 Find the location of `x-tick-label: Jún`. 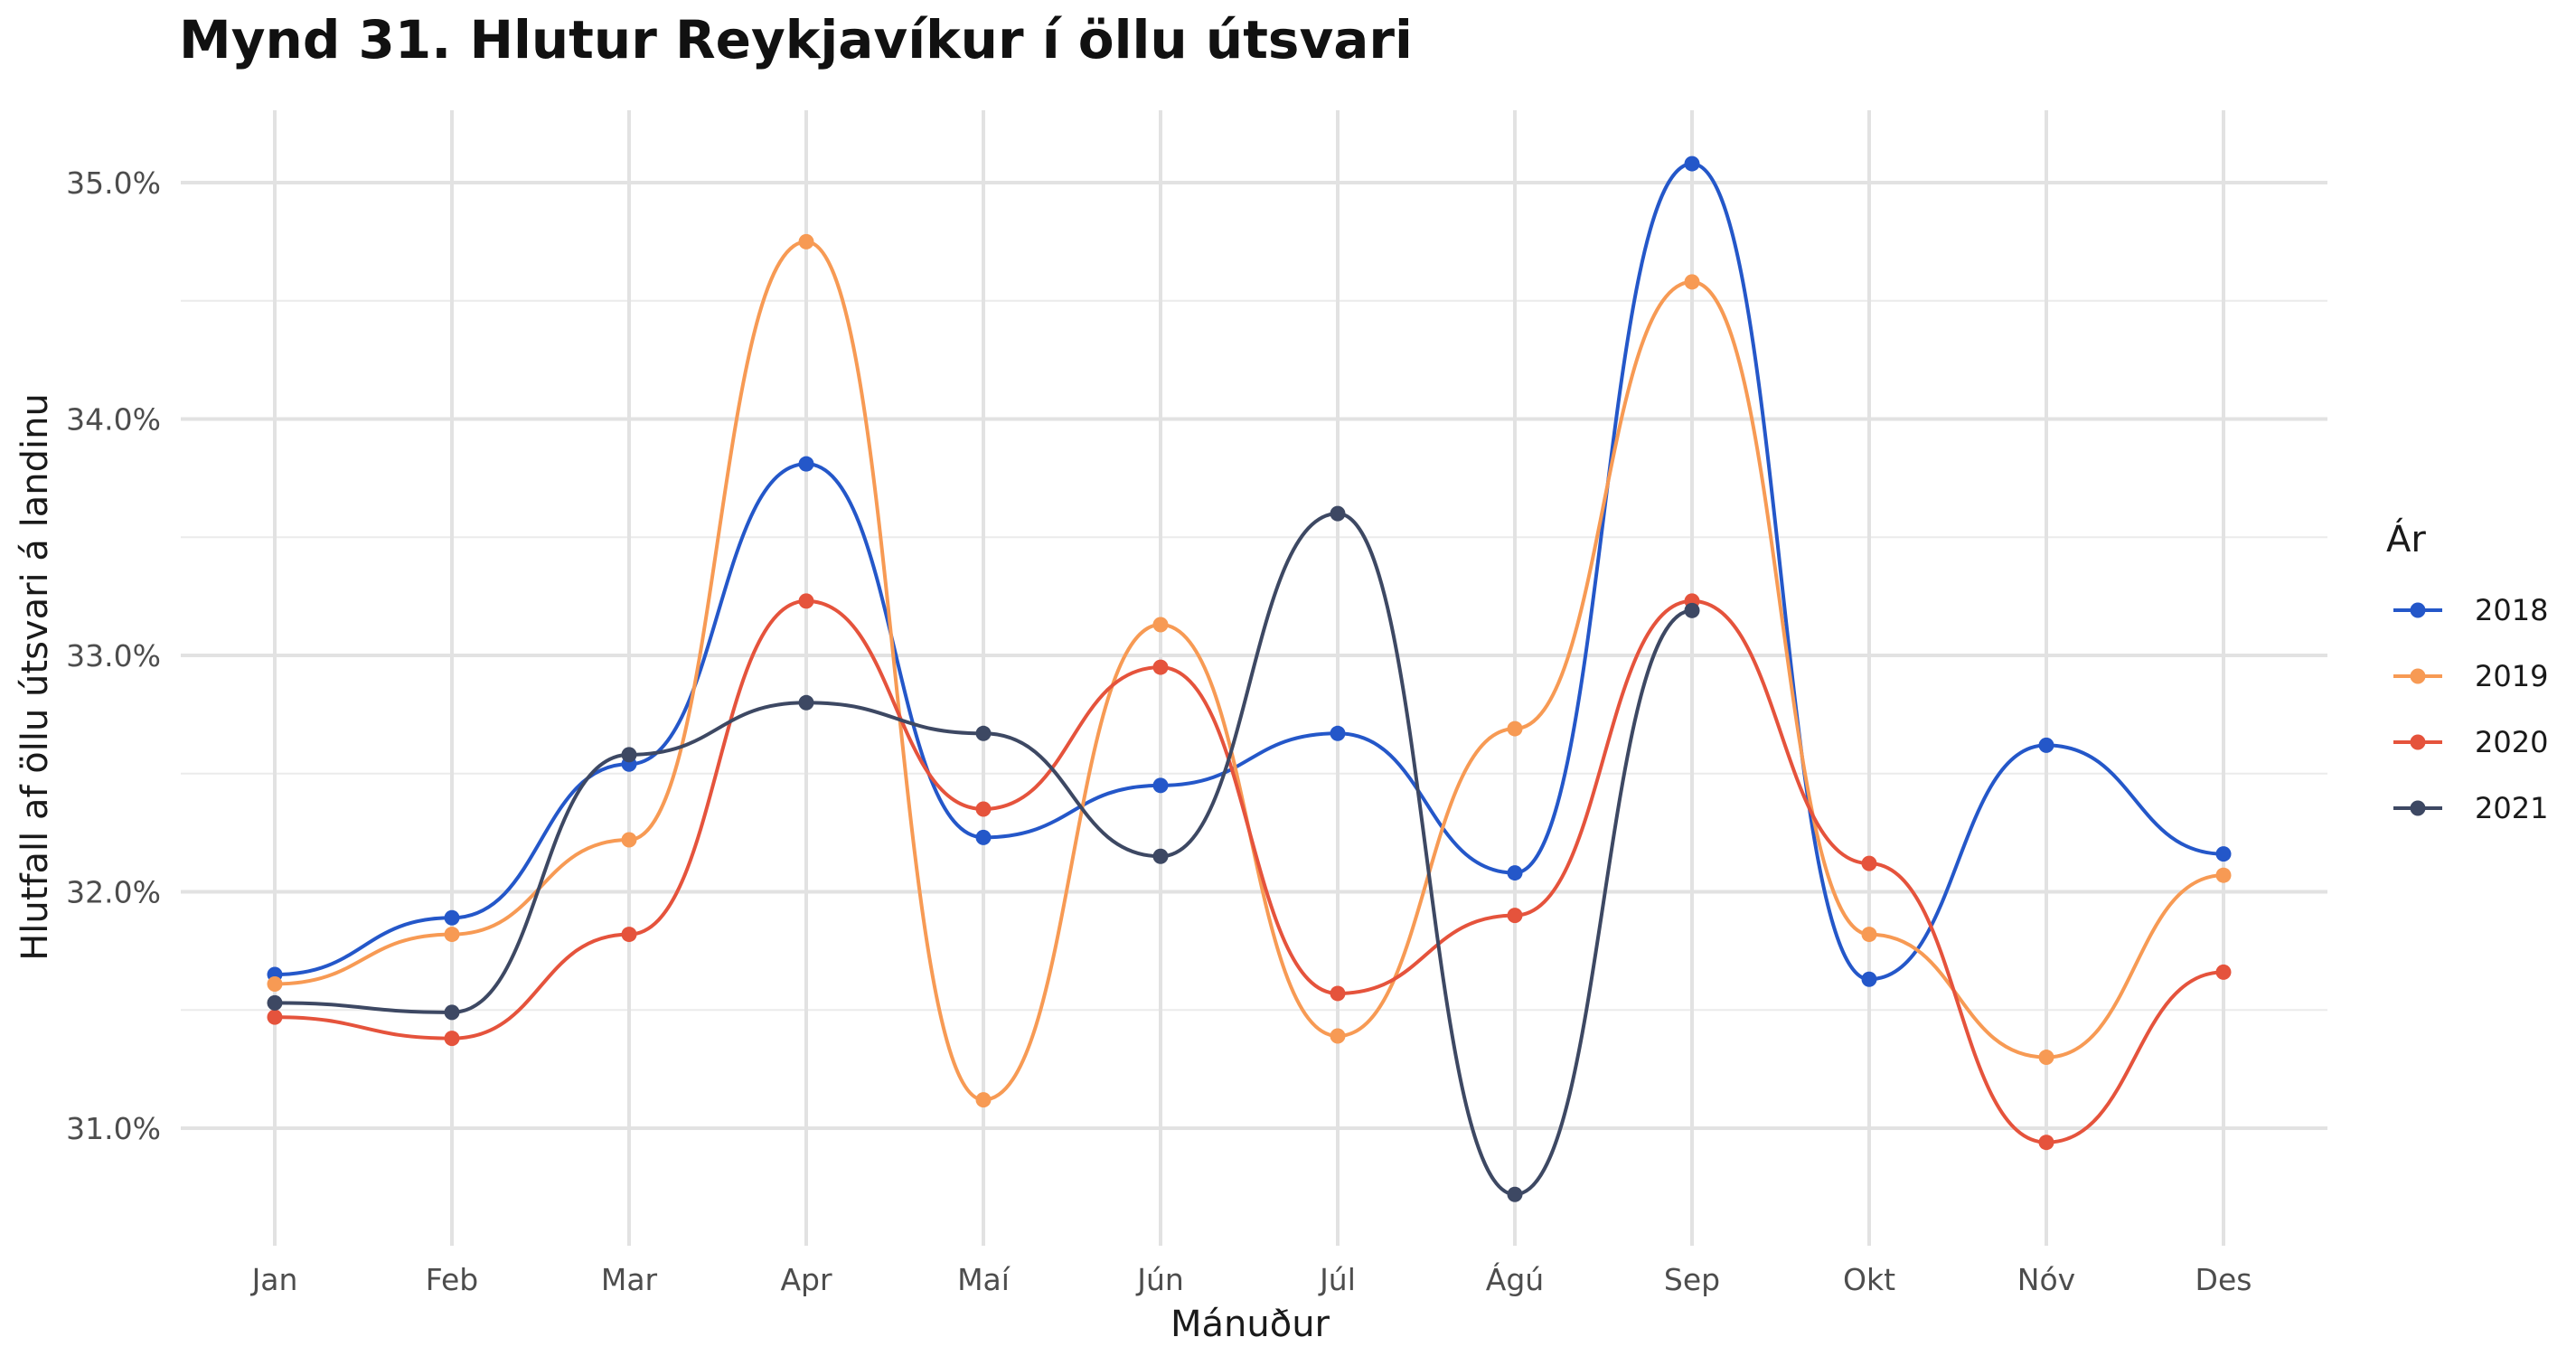

x-tick-label: Jún is located at coordinates (1159, 1279).